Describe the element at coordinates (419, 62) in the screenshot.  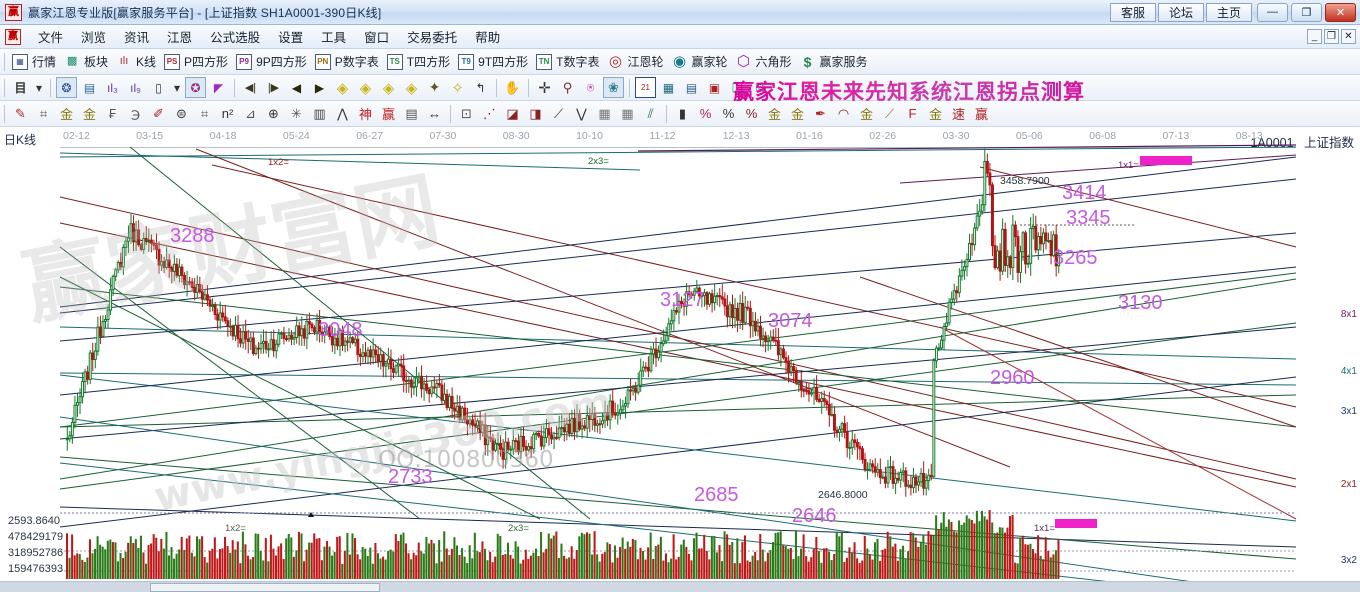
I see `toolbar-button-t-square: TS T四方形` at that location.